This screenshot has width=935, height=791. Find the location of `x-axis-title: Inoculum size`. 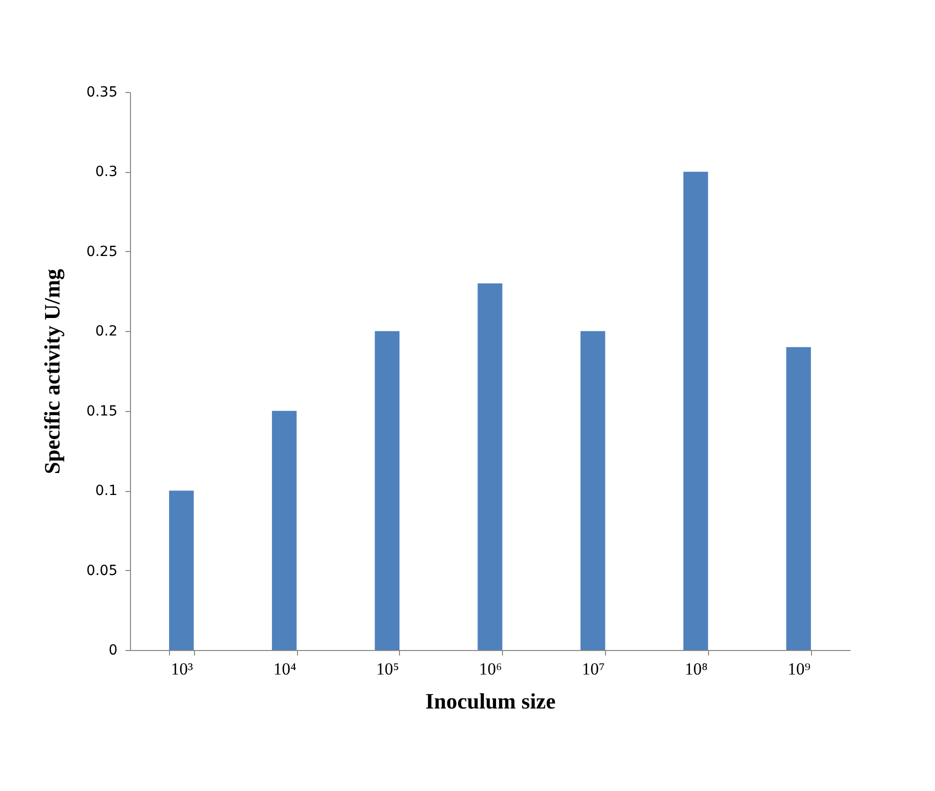

x-axis-title: Inoculum size is located at coordinates (490, 701).